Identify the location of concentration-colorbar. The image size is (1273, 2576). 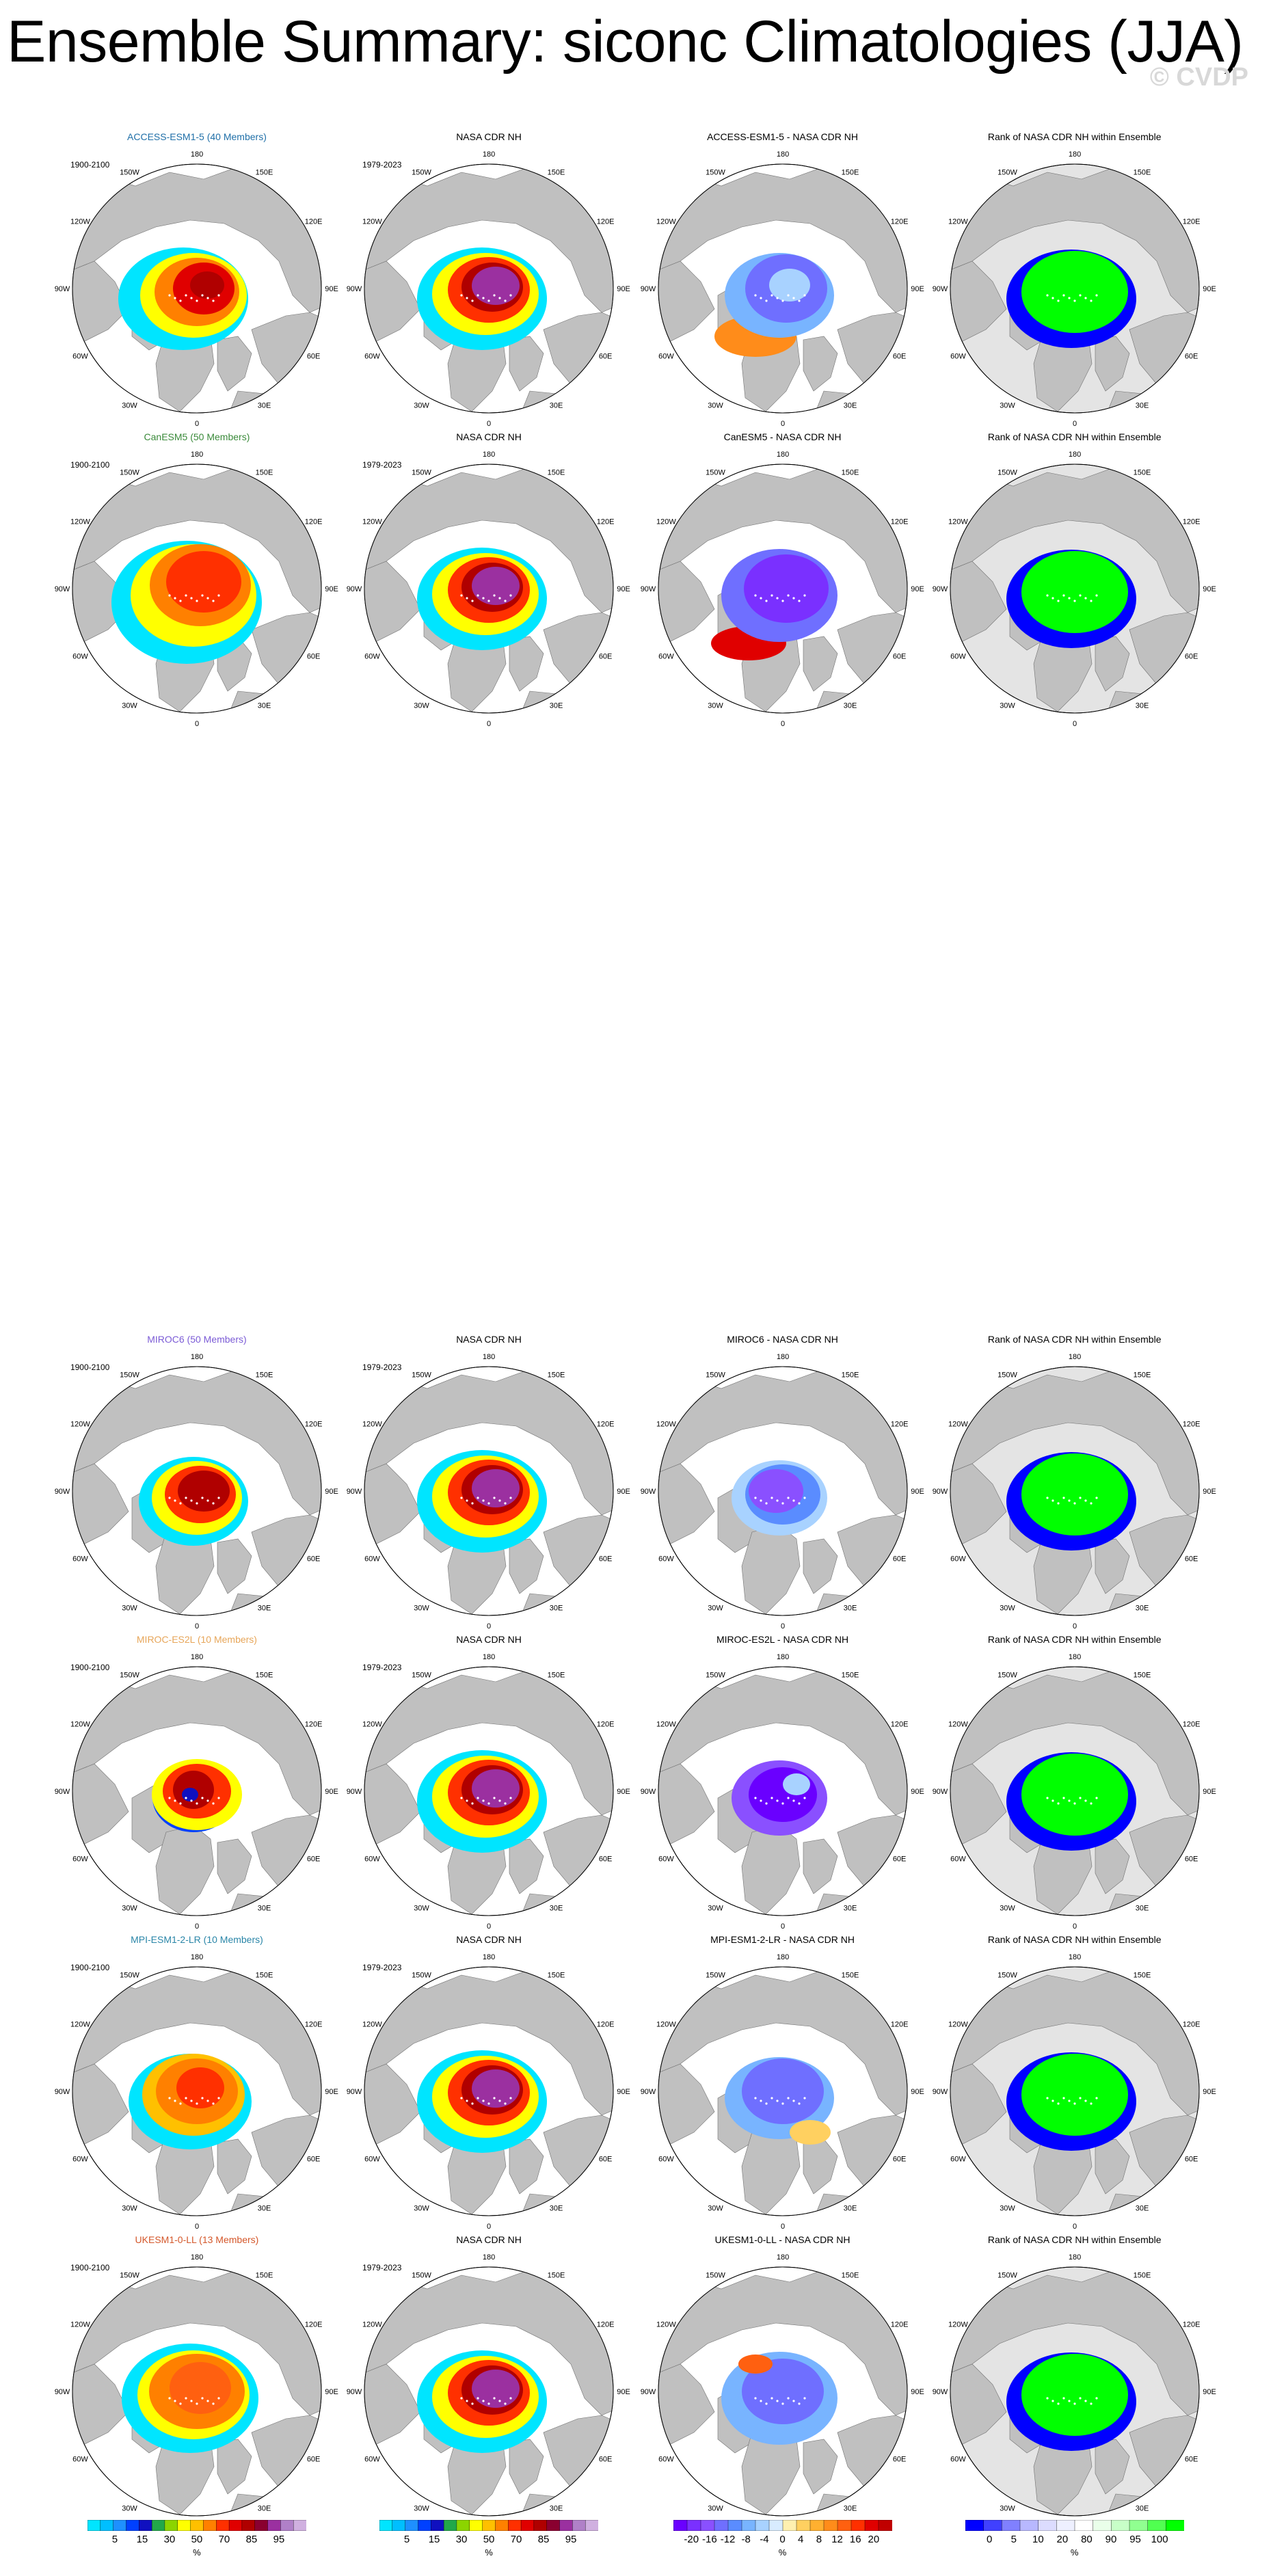
(197, 2525).